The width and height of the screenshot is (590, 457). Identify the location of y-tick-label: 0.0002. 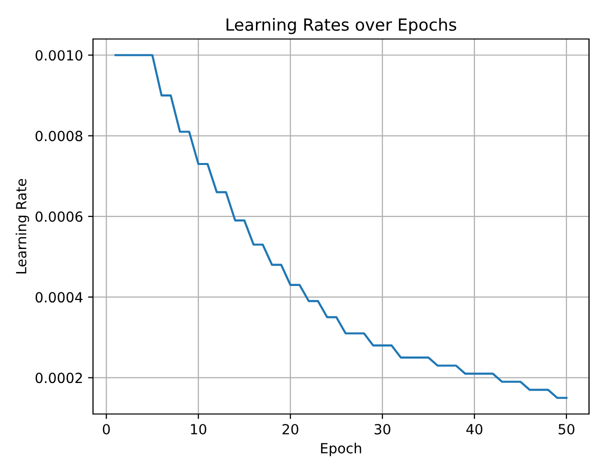
(59, 378).